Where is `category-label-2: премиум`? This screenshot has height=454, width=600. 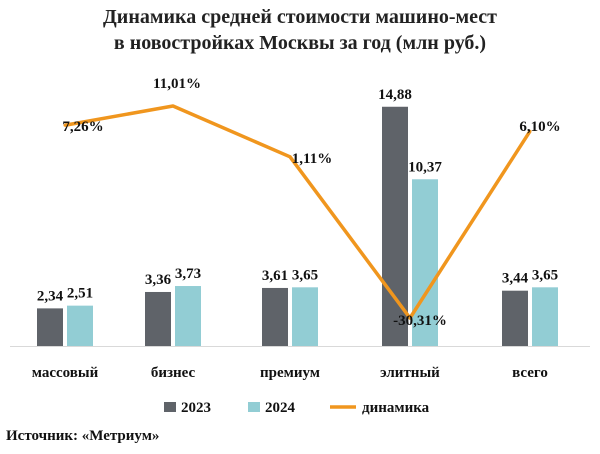
category-label-2: премиум is located at coordinates (290, 373).